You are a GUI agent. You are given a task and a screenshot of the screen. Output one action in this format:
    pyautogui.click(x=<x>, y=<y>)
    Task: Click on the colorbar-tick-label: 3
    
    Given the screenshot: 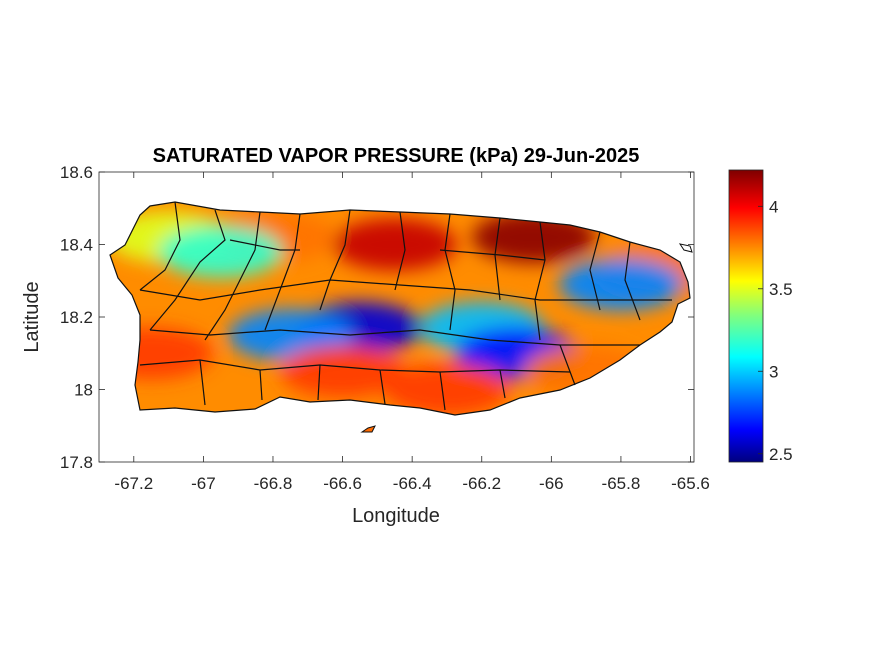 What is the action you would take?
    pyautogui.click(x=773, y=371)
    